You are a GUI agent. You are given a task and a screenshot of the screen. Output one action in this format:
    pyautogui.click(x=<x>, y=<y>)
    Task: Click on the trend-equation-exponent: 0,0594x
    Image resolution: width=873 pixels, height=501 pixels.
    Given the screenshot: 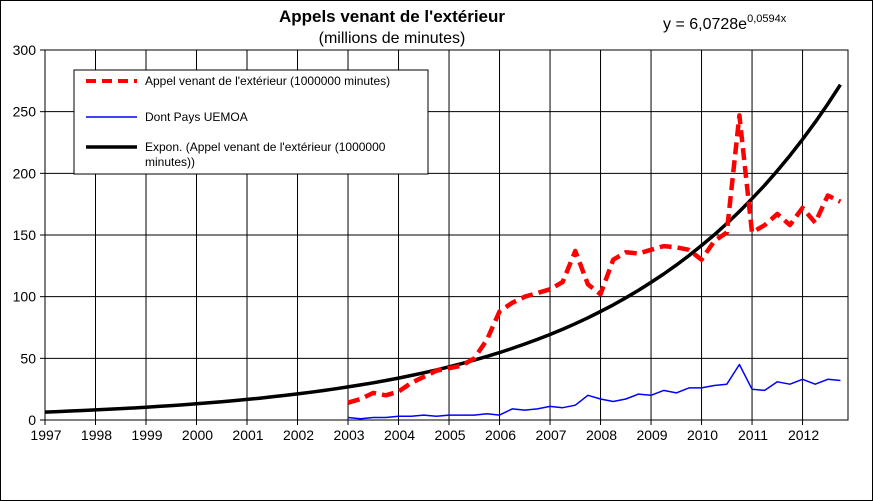 What is the action you would take?
    pyautogui.click(x=767, y=19)
    